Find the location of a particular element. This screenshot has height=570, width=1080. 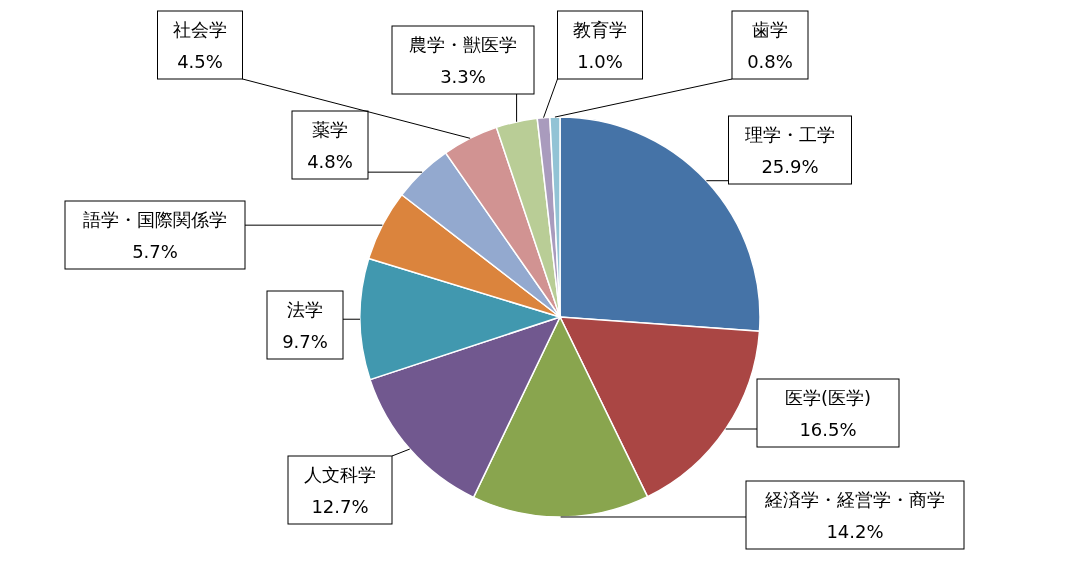

data-label: 12.7% is located at coordinates (340, 506).